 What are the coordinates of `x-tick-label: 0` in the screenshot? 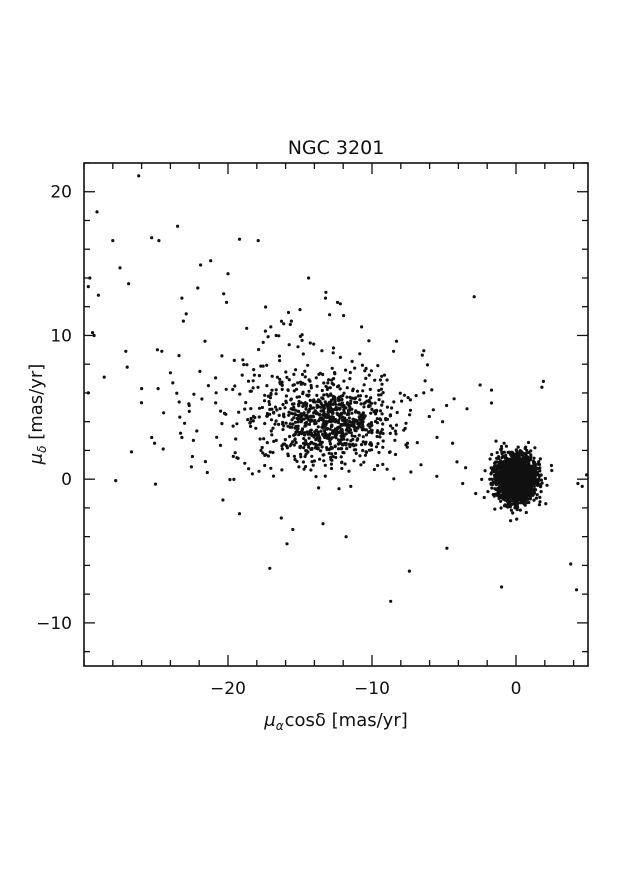 It's located at (516, 689).